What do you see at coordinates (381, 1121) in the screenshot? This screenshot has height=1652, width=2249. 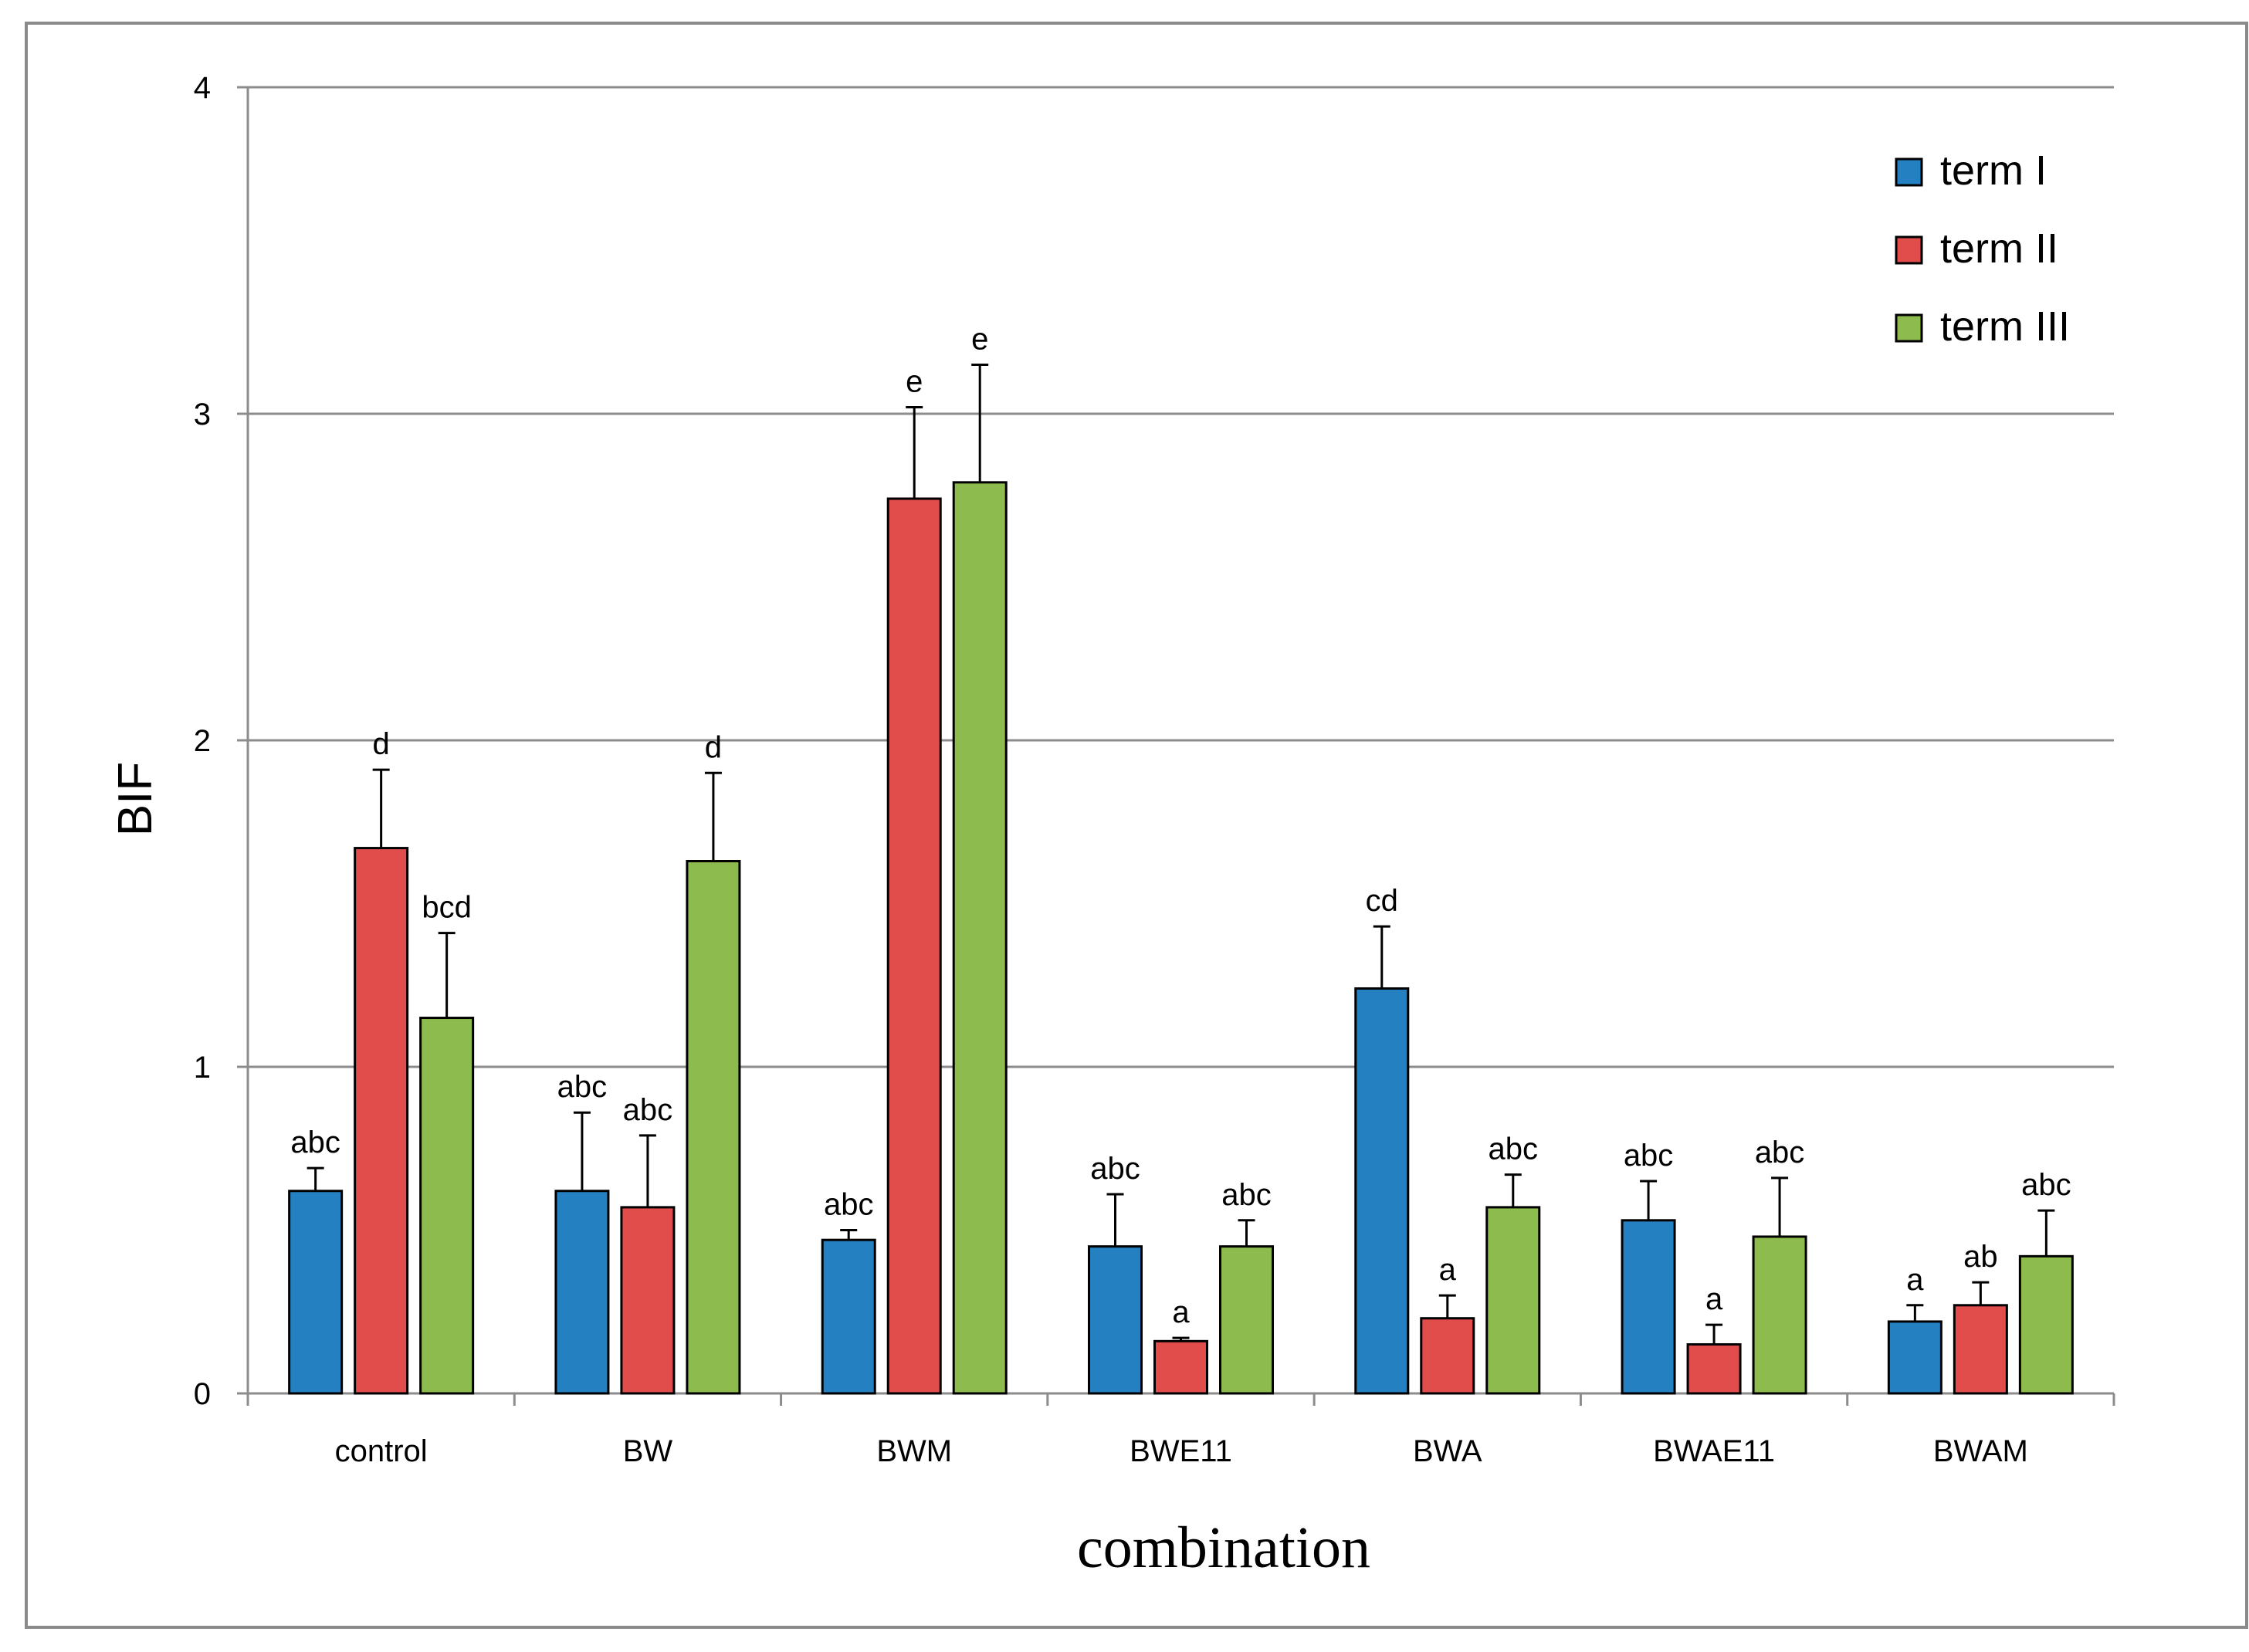 I see `bar-term-ii-control` at bounding box center [381, 1121].